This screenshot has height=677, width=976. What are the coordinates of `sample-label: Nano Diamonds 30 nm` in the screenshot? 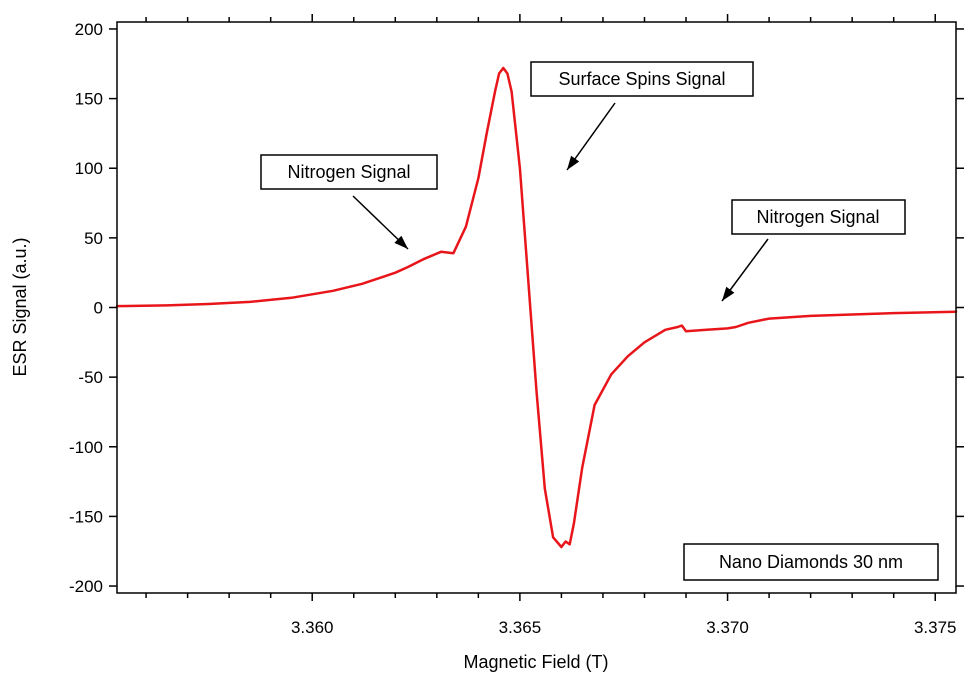 It's located at (811, 562).